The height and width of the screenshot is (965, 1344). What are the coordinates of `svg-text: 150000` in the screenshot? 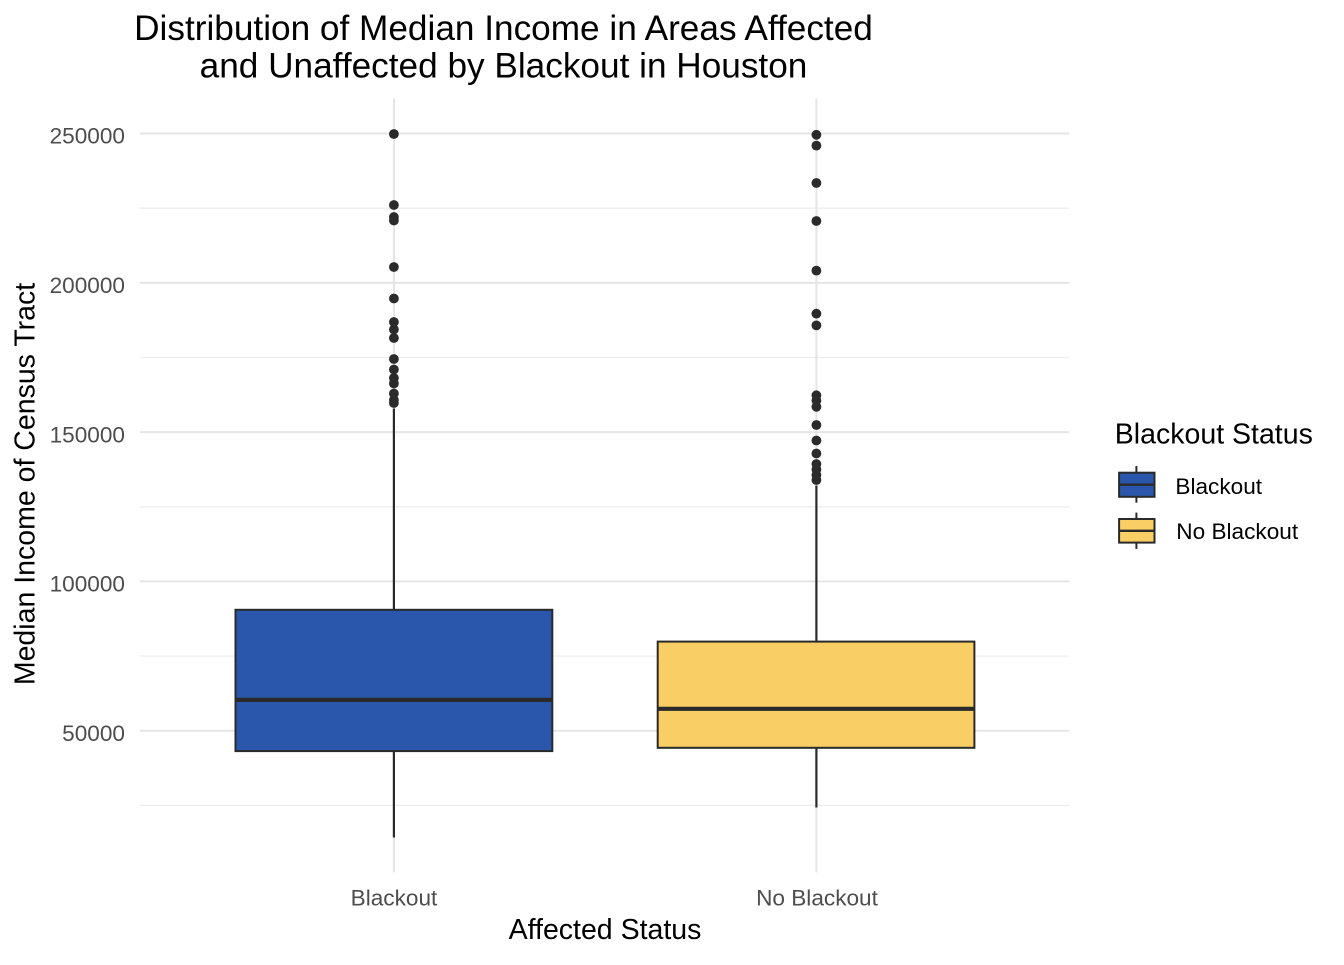 It's located at (87, 434).